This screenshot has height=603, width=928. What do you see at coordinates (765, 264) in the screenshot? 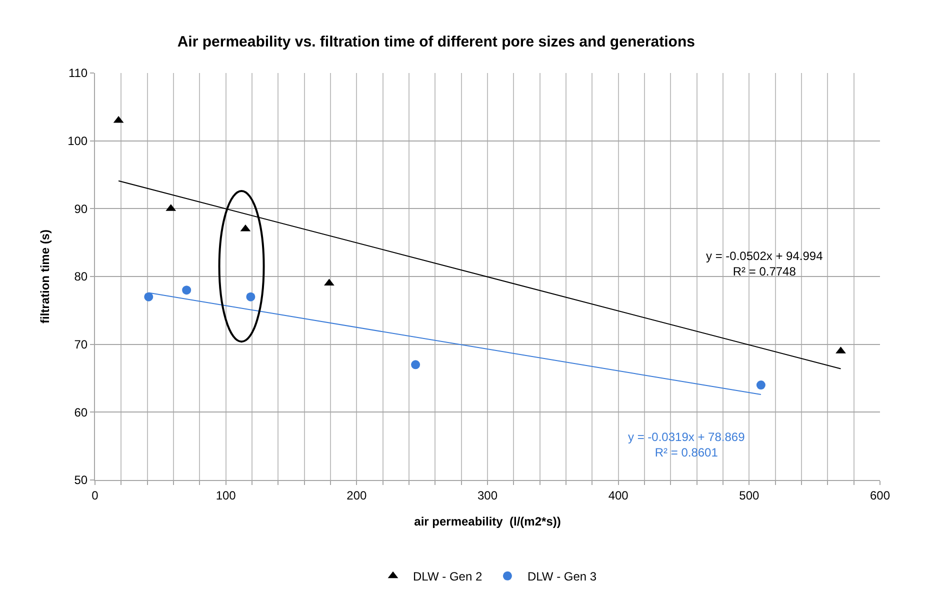
I see `annotation: y = -0.0502x + 94.994 R² = 0.7748` at bounding box center [765, 264].